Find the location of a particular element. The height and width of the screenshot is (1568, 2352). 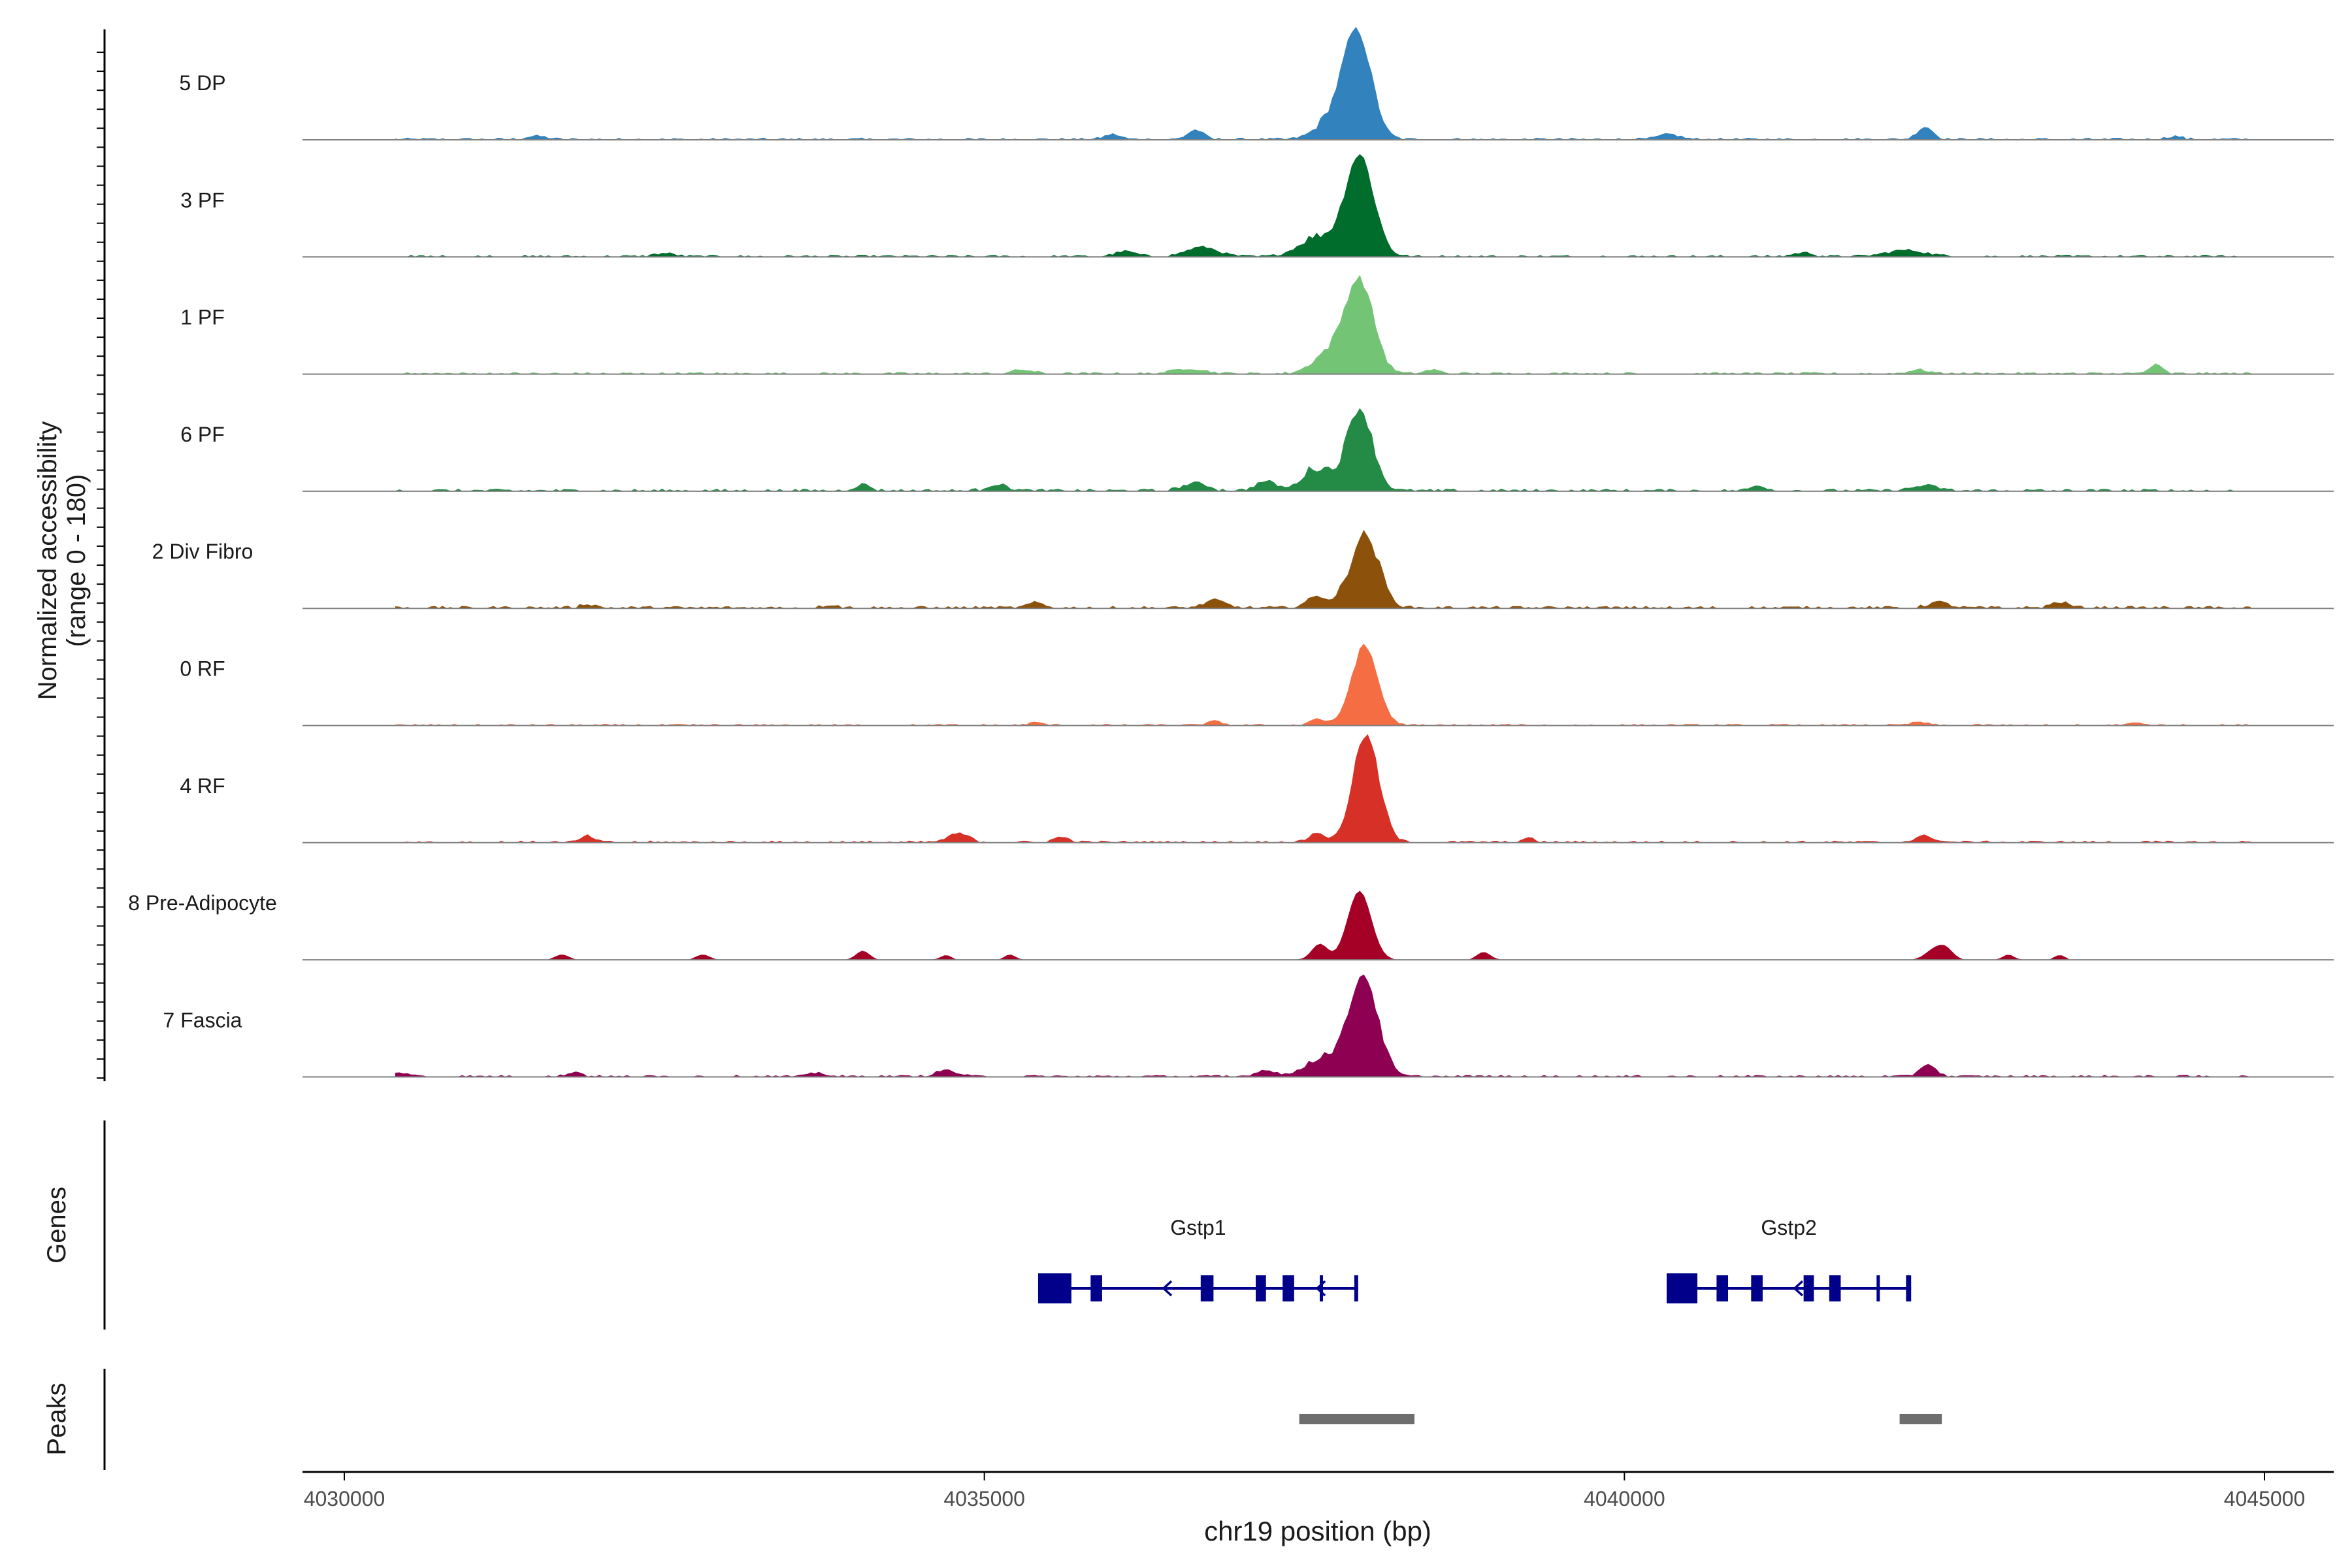

track-2-div-fibro: 2 Div Fibro is located at coordinates (1243, 570).